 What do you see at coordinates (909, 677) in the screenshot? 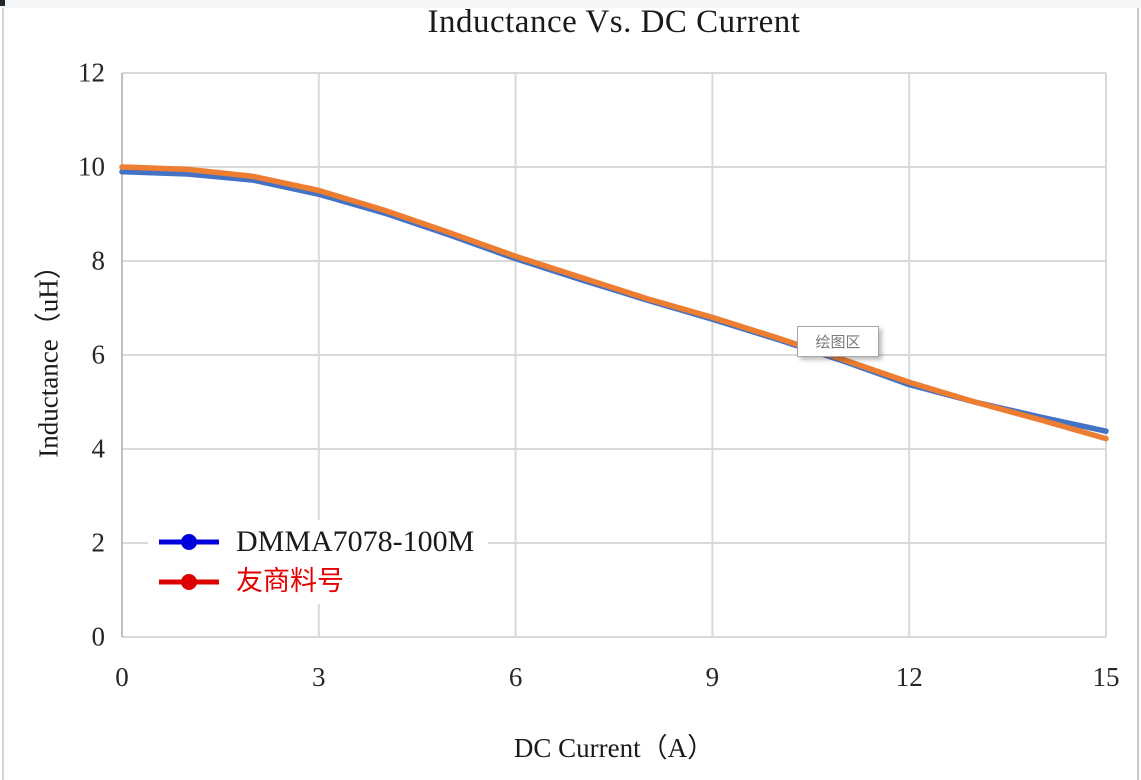
I see `x-tick-label-12: 12` at bounding box center [909, 677].